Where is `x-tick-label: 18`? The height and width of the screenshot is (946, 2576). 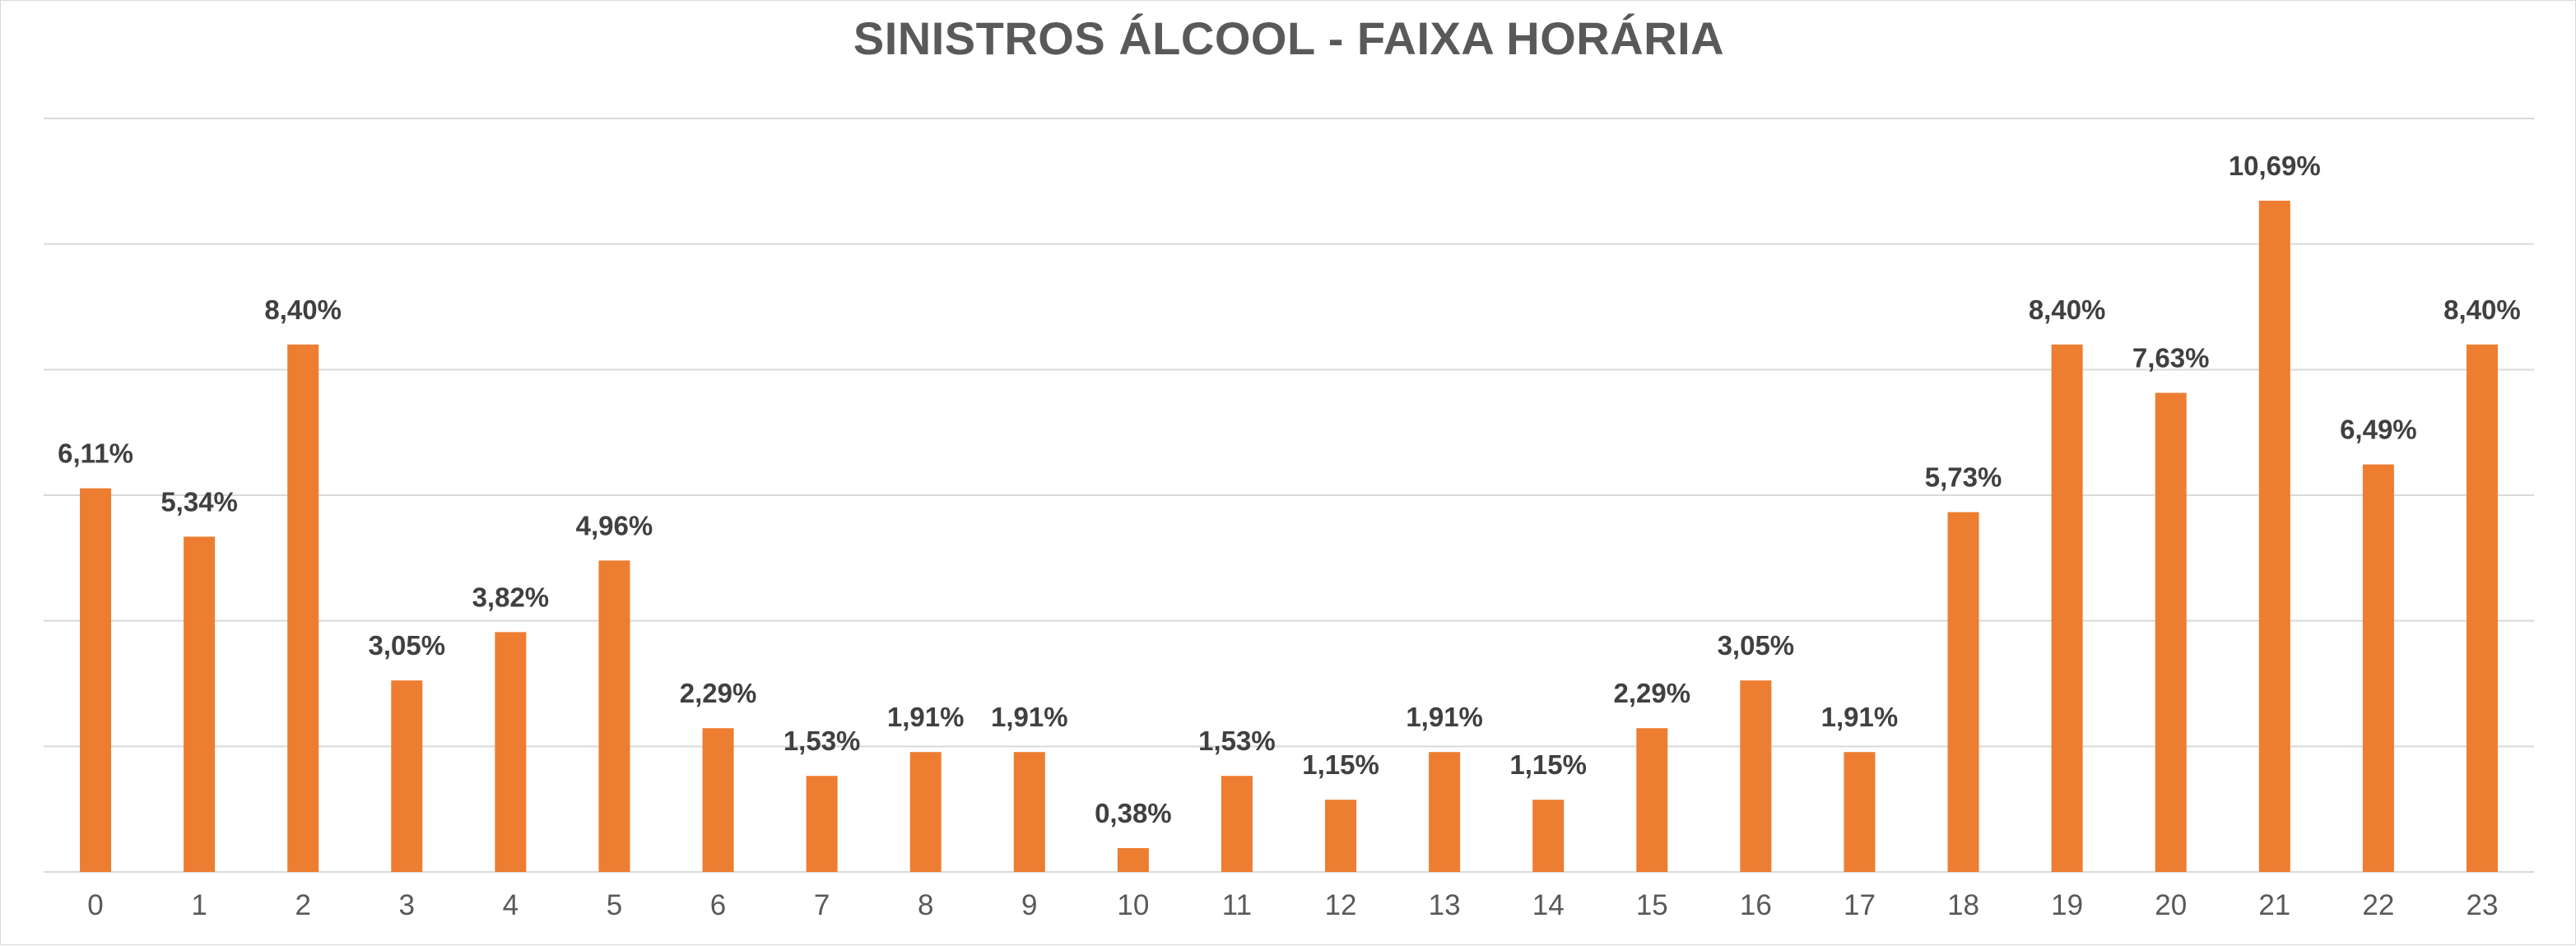 x-tick-label: 18 is located at coordinates (1963, 905).